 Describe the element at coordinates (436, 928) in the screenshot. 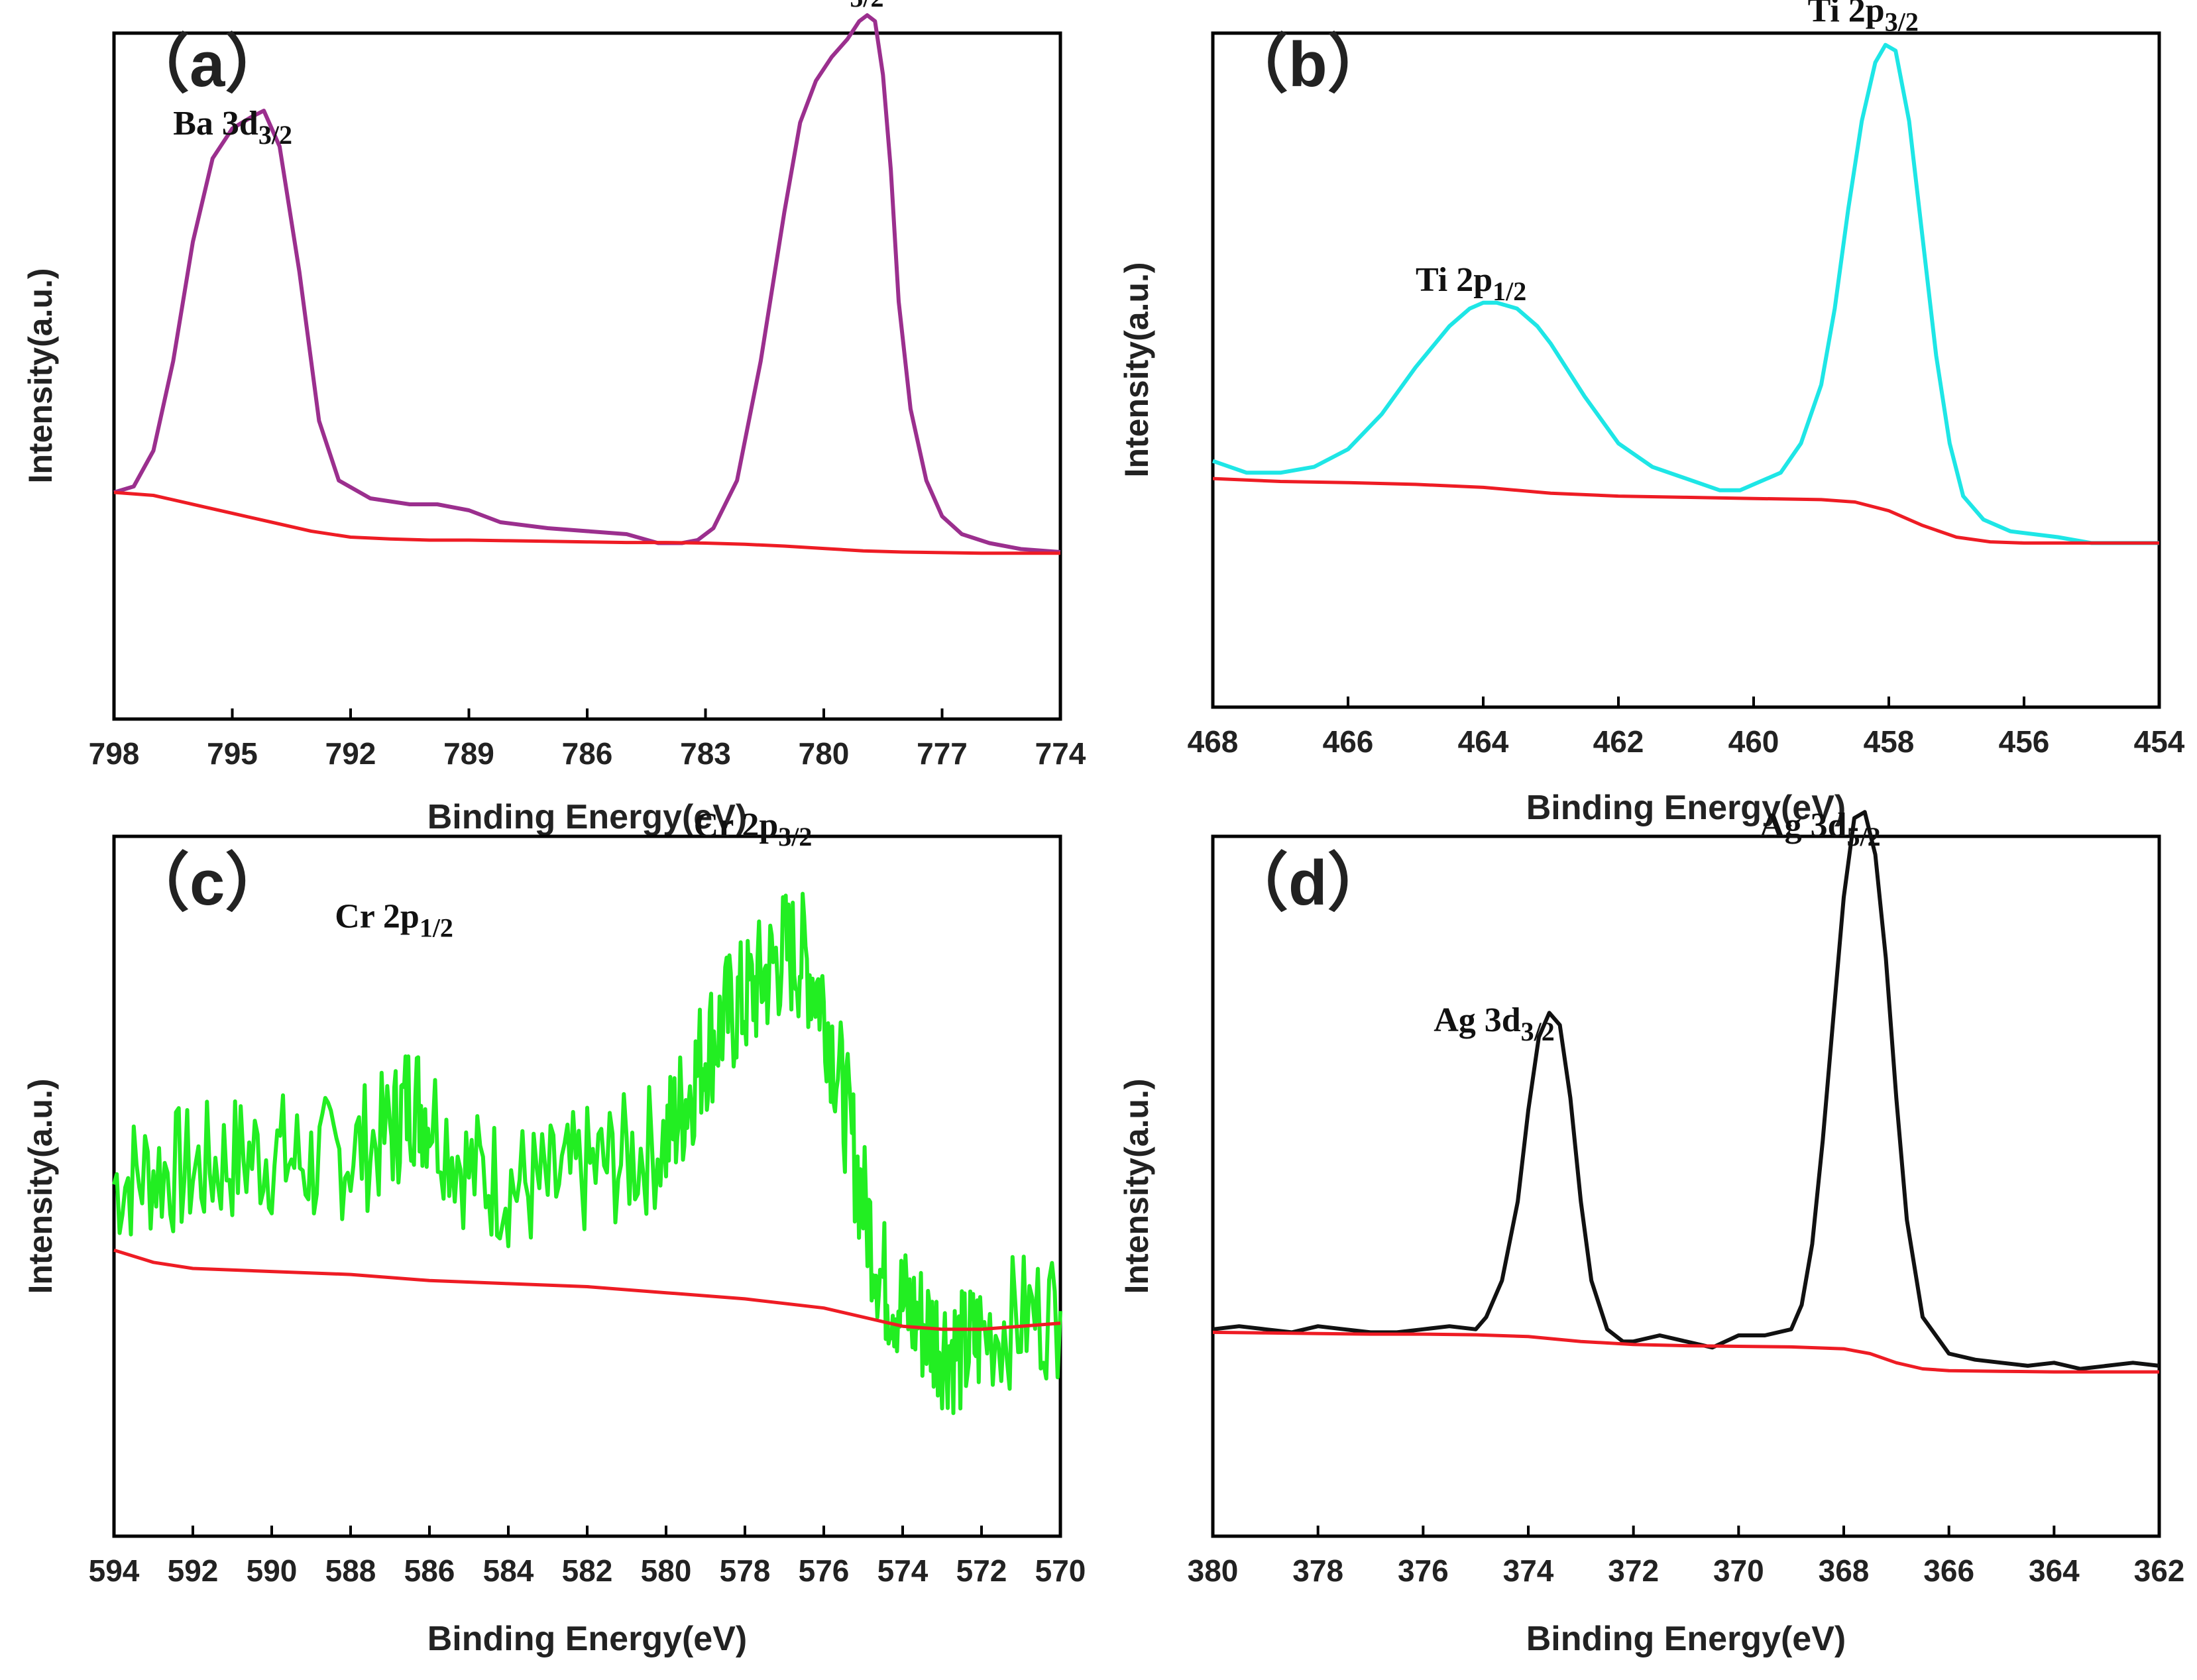

I see `panel-c-peak-label-0-subscript: 1/2` at that location.